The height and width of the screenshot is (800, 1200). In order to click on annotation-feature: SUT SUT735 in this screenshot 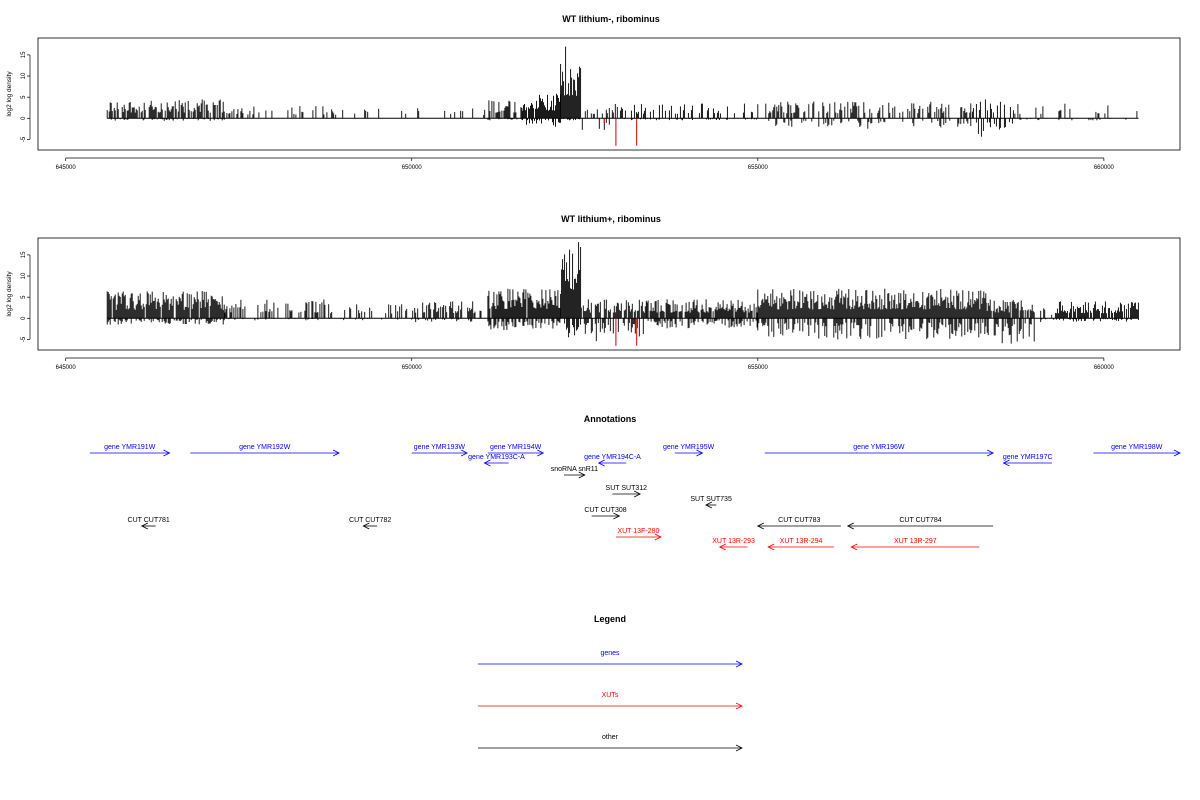, I will do `click(711, 502)`.